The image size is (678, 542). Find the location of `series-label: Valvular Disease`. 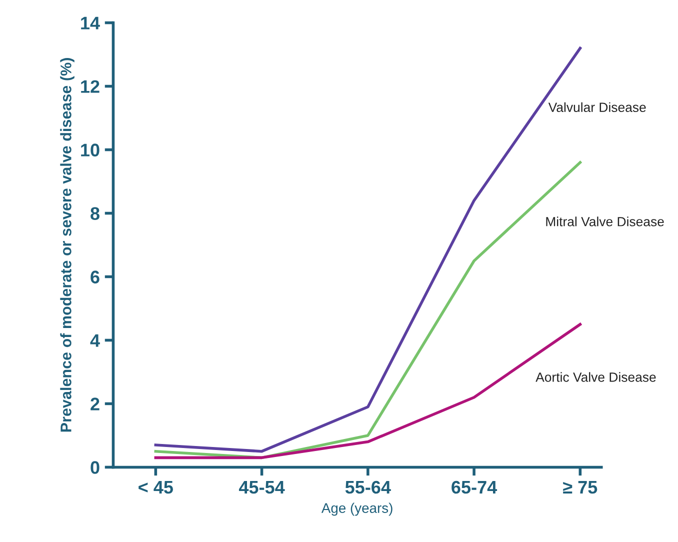

series-label: Valvular Disease is located at coordinates (597, 107).